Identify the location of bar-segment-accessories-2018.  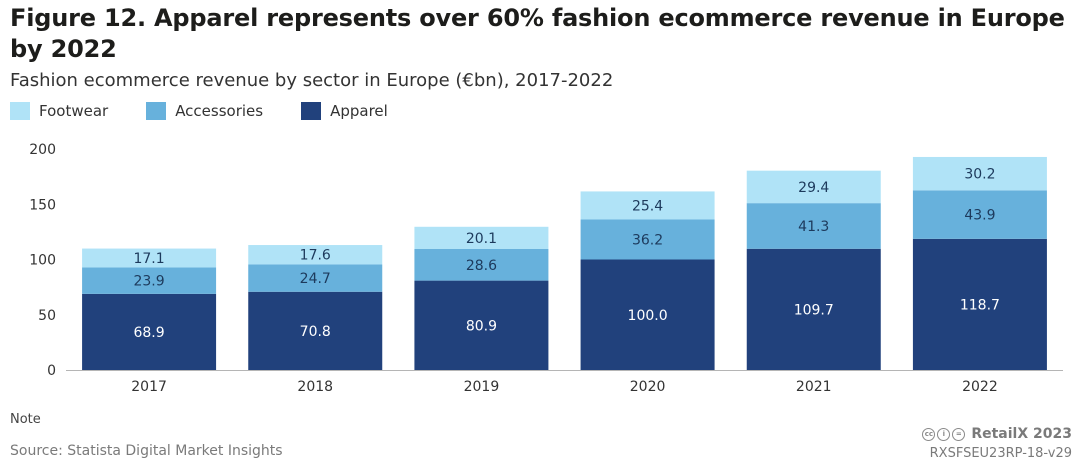
(315, 278).